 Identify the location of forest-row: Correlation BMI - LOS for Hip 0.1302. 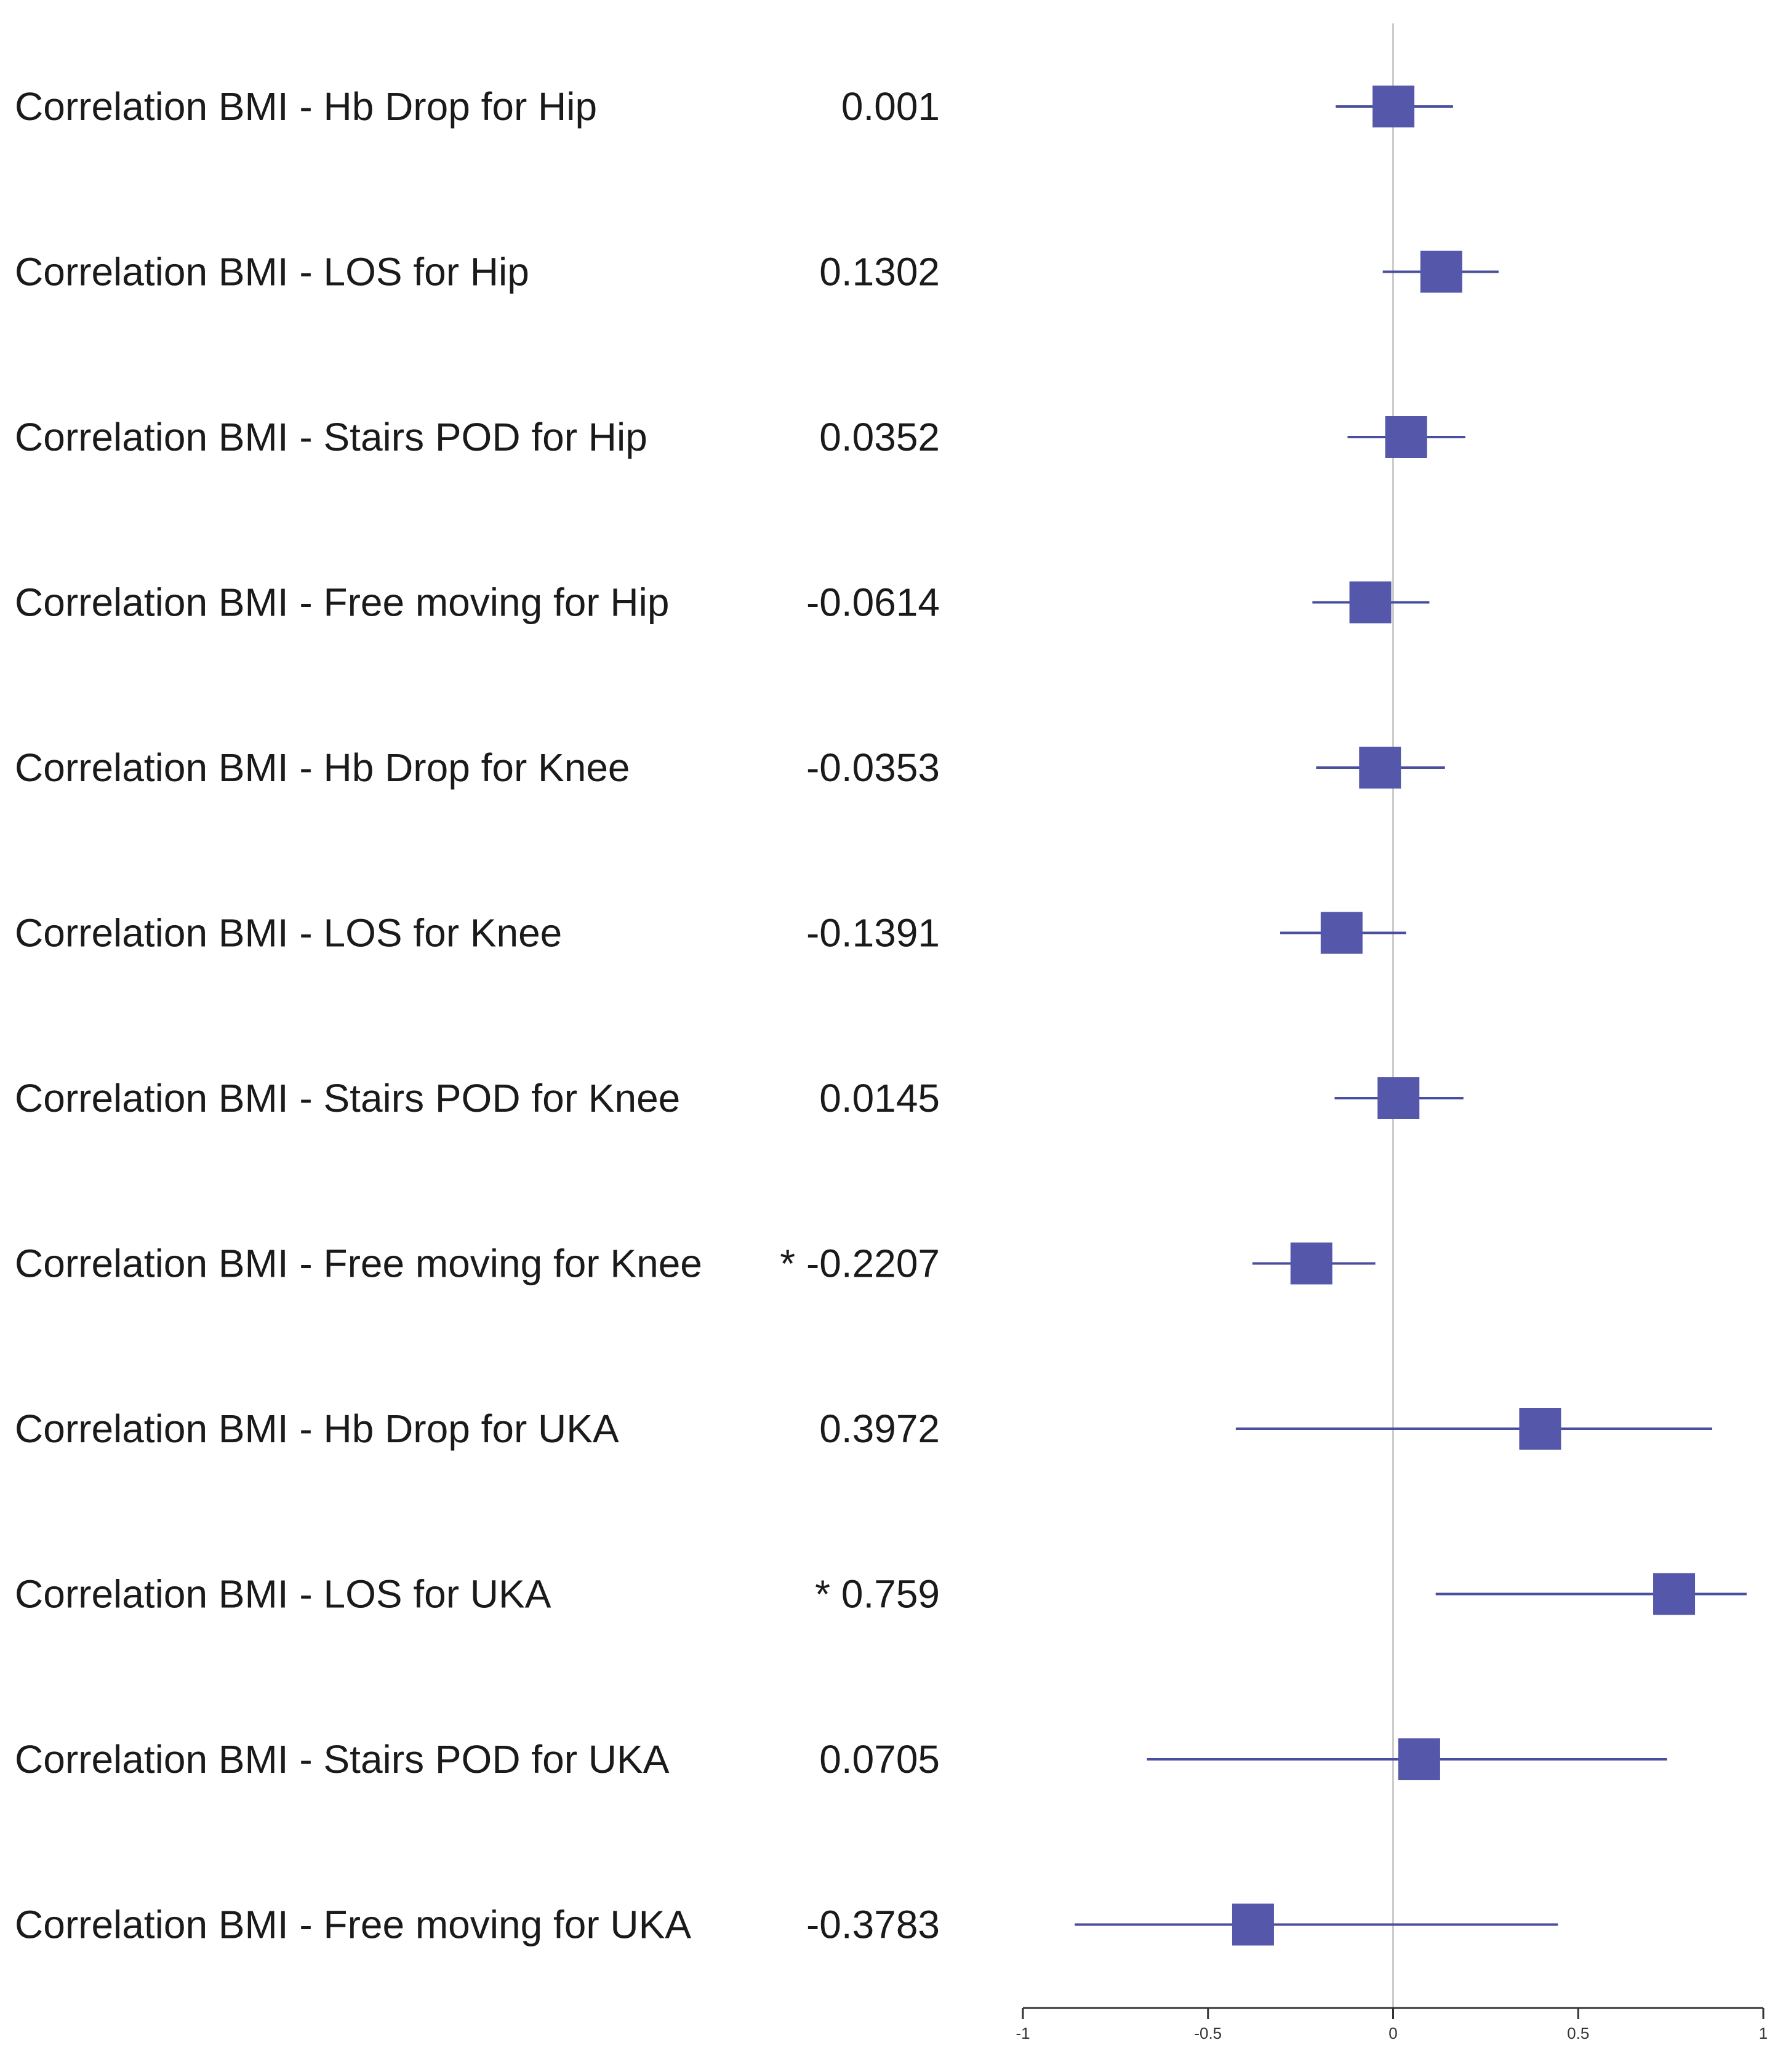
(757, 272).